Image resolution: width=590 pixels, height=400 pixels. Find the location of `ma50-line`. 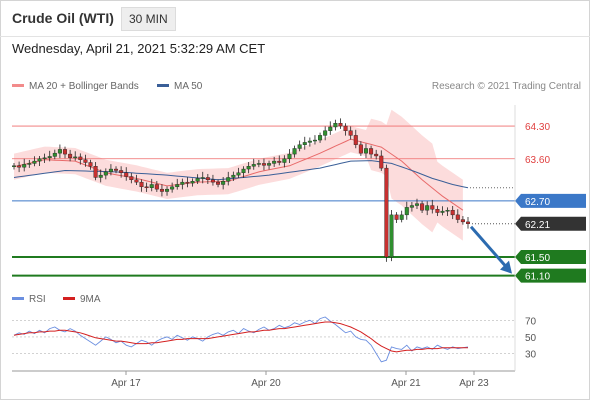

ma50-line is located at coordinates (241, 174).